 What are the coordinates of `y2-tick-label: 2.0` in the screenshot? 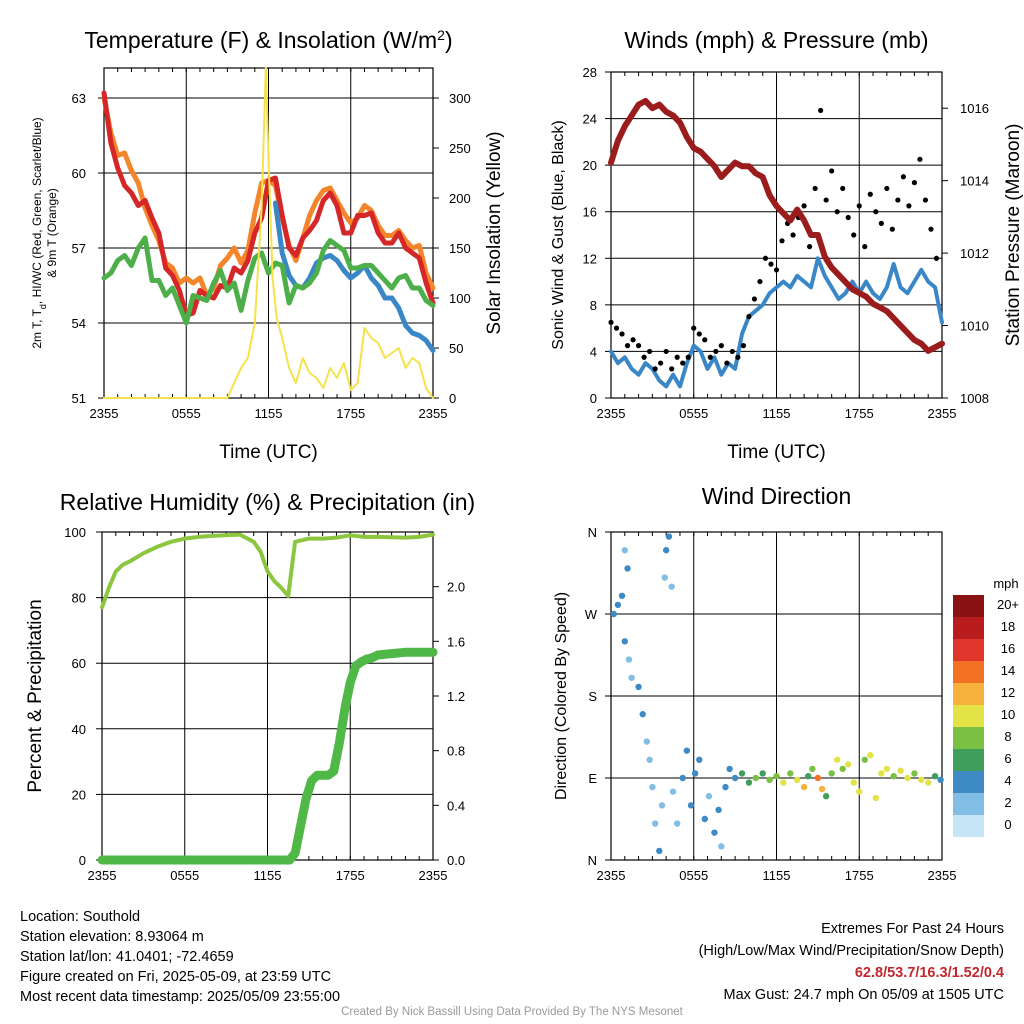 It's located at (456, 587).